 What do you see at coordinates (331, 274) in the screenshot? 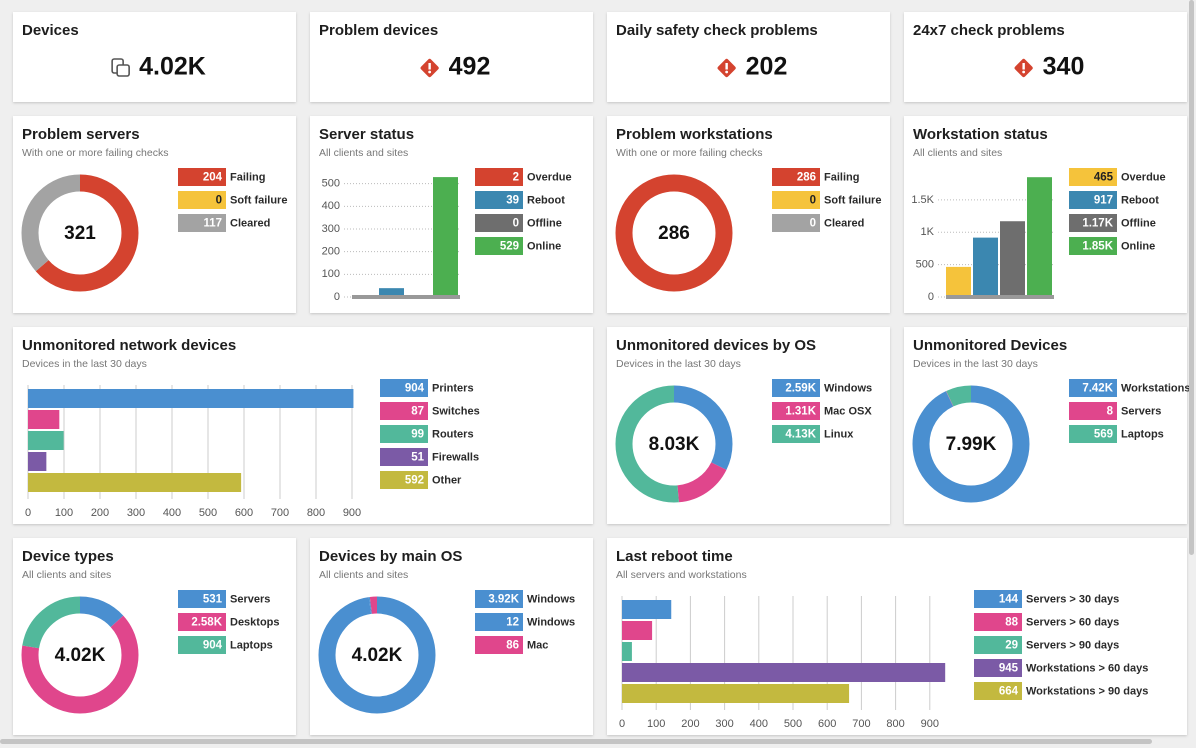
I see `y-tick-label: 100` at bounding box center [331, 274].